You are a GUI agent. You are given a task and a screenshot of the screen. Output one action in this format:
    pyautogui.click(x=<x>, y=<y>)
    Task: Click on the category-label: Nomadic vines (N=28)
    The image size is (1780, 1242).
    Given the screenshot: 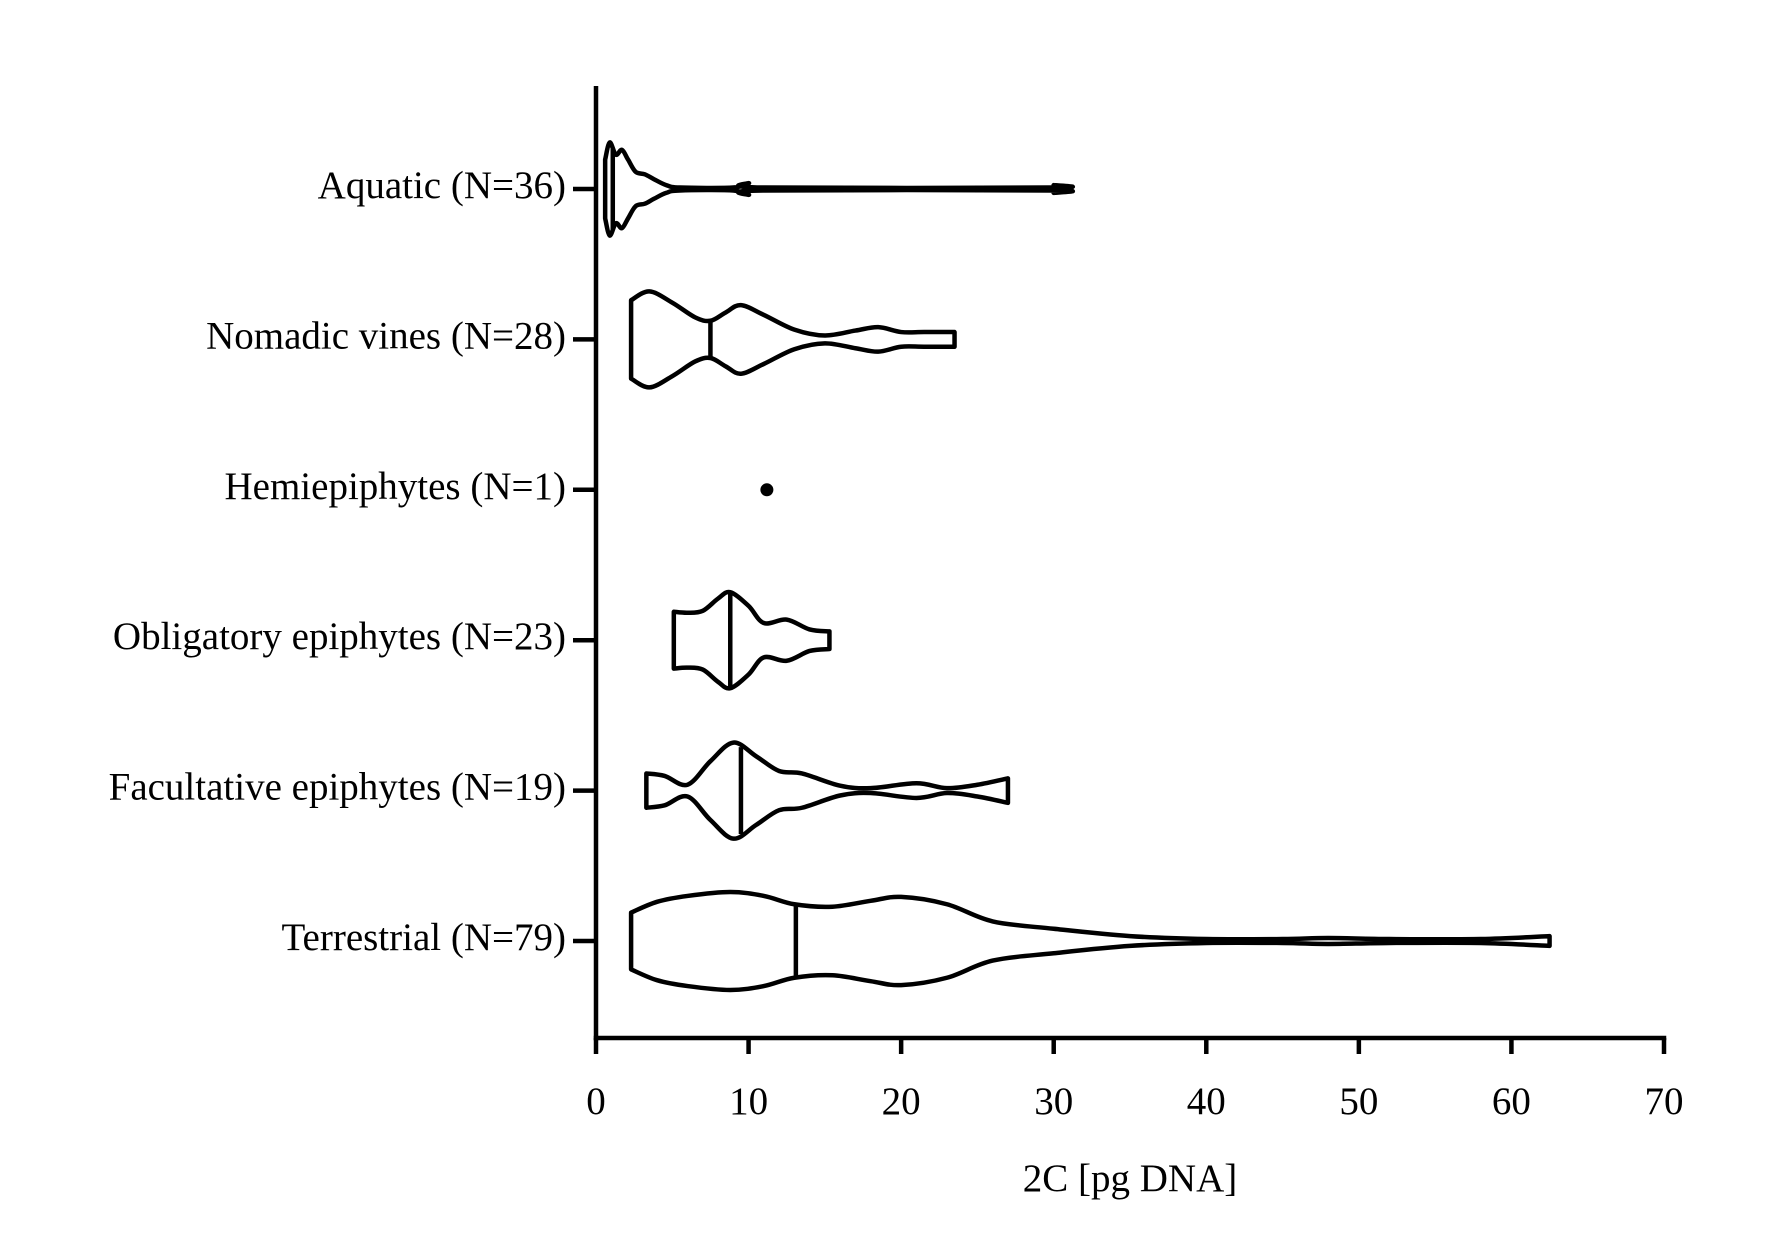 What is the action you would take?
    pyautogui.click(x=386, y=335)
    